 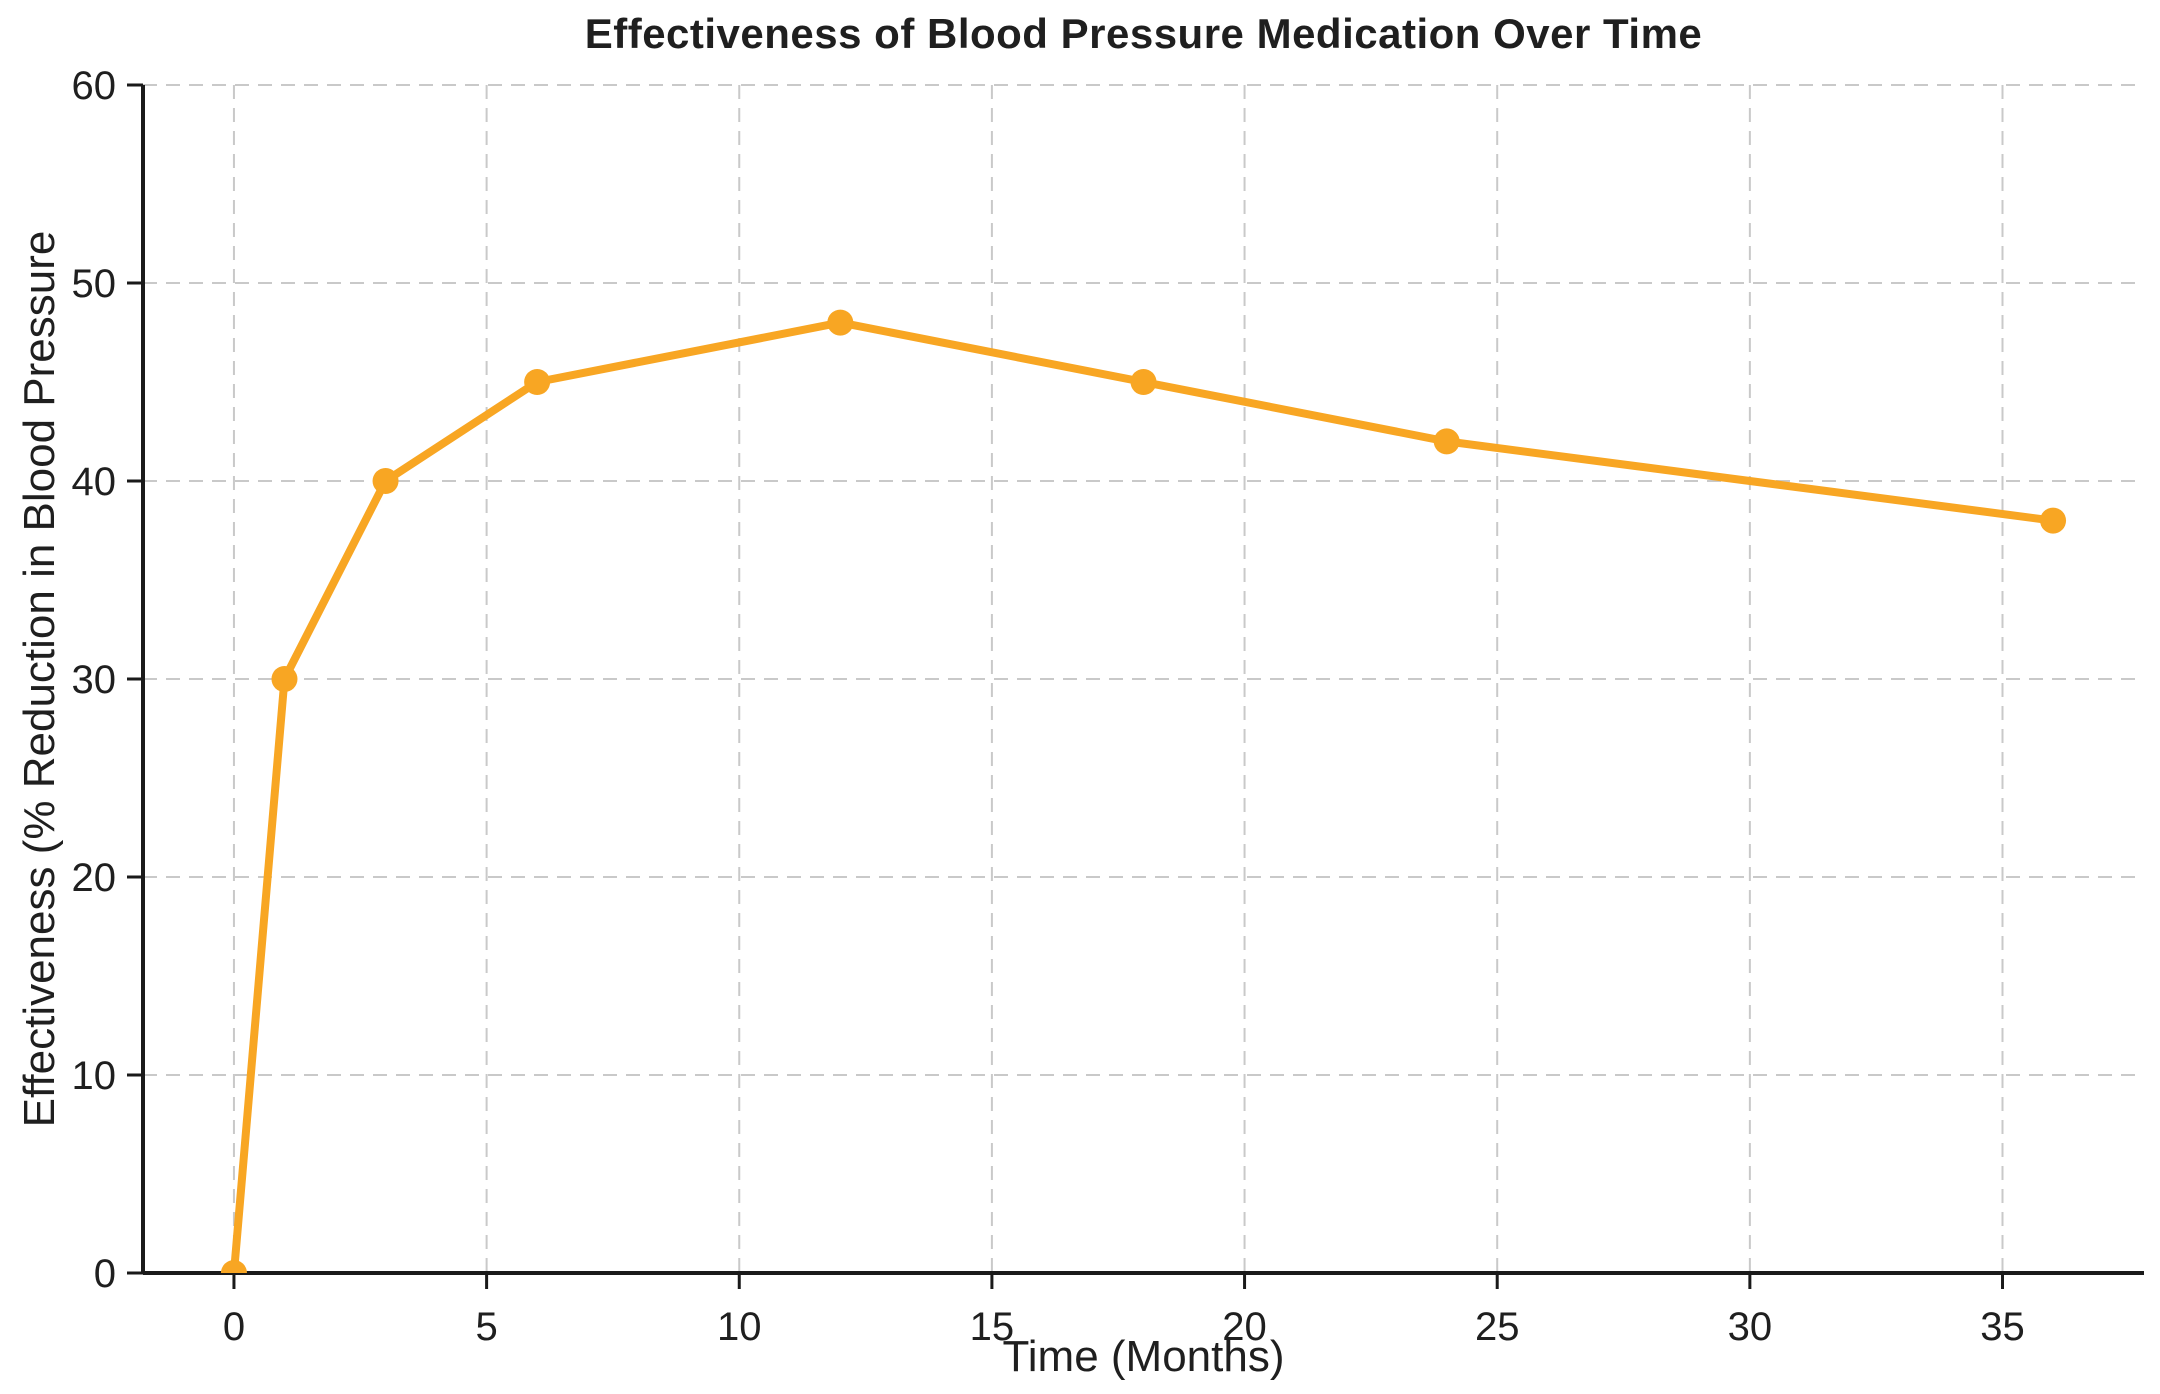 I want to click on y-tick-label: 20, so click(x=94, y=878).